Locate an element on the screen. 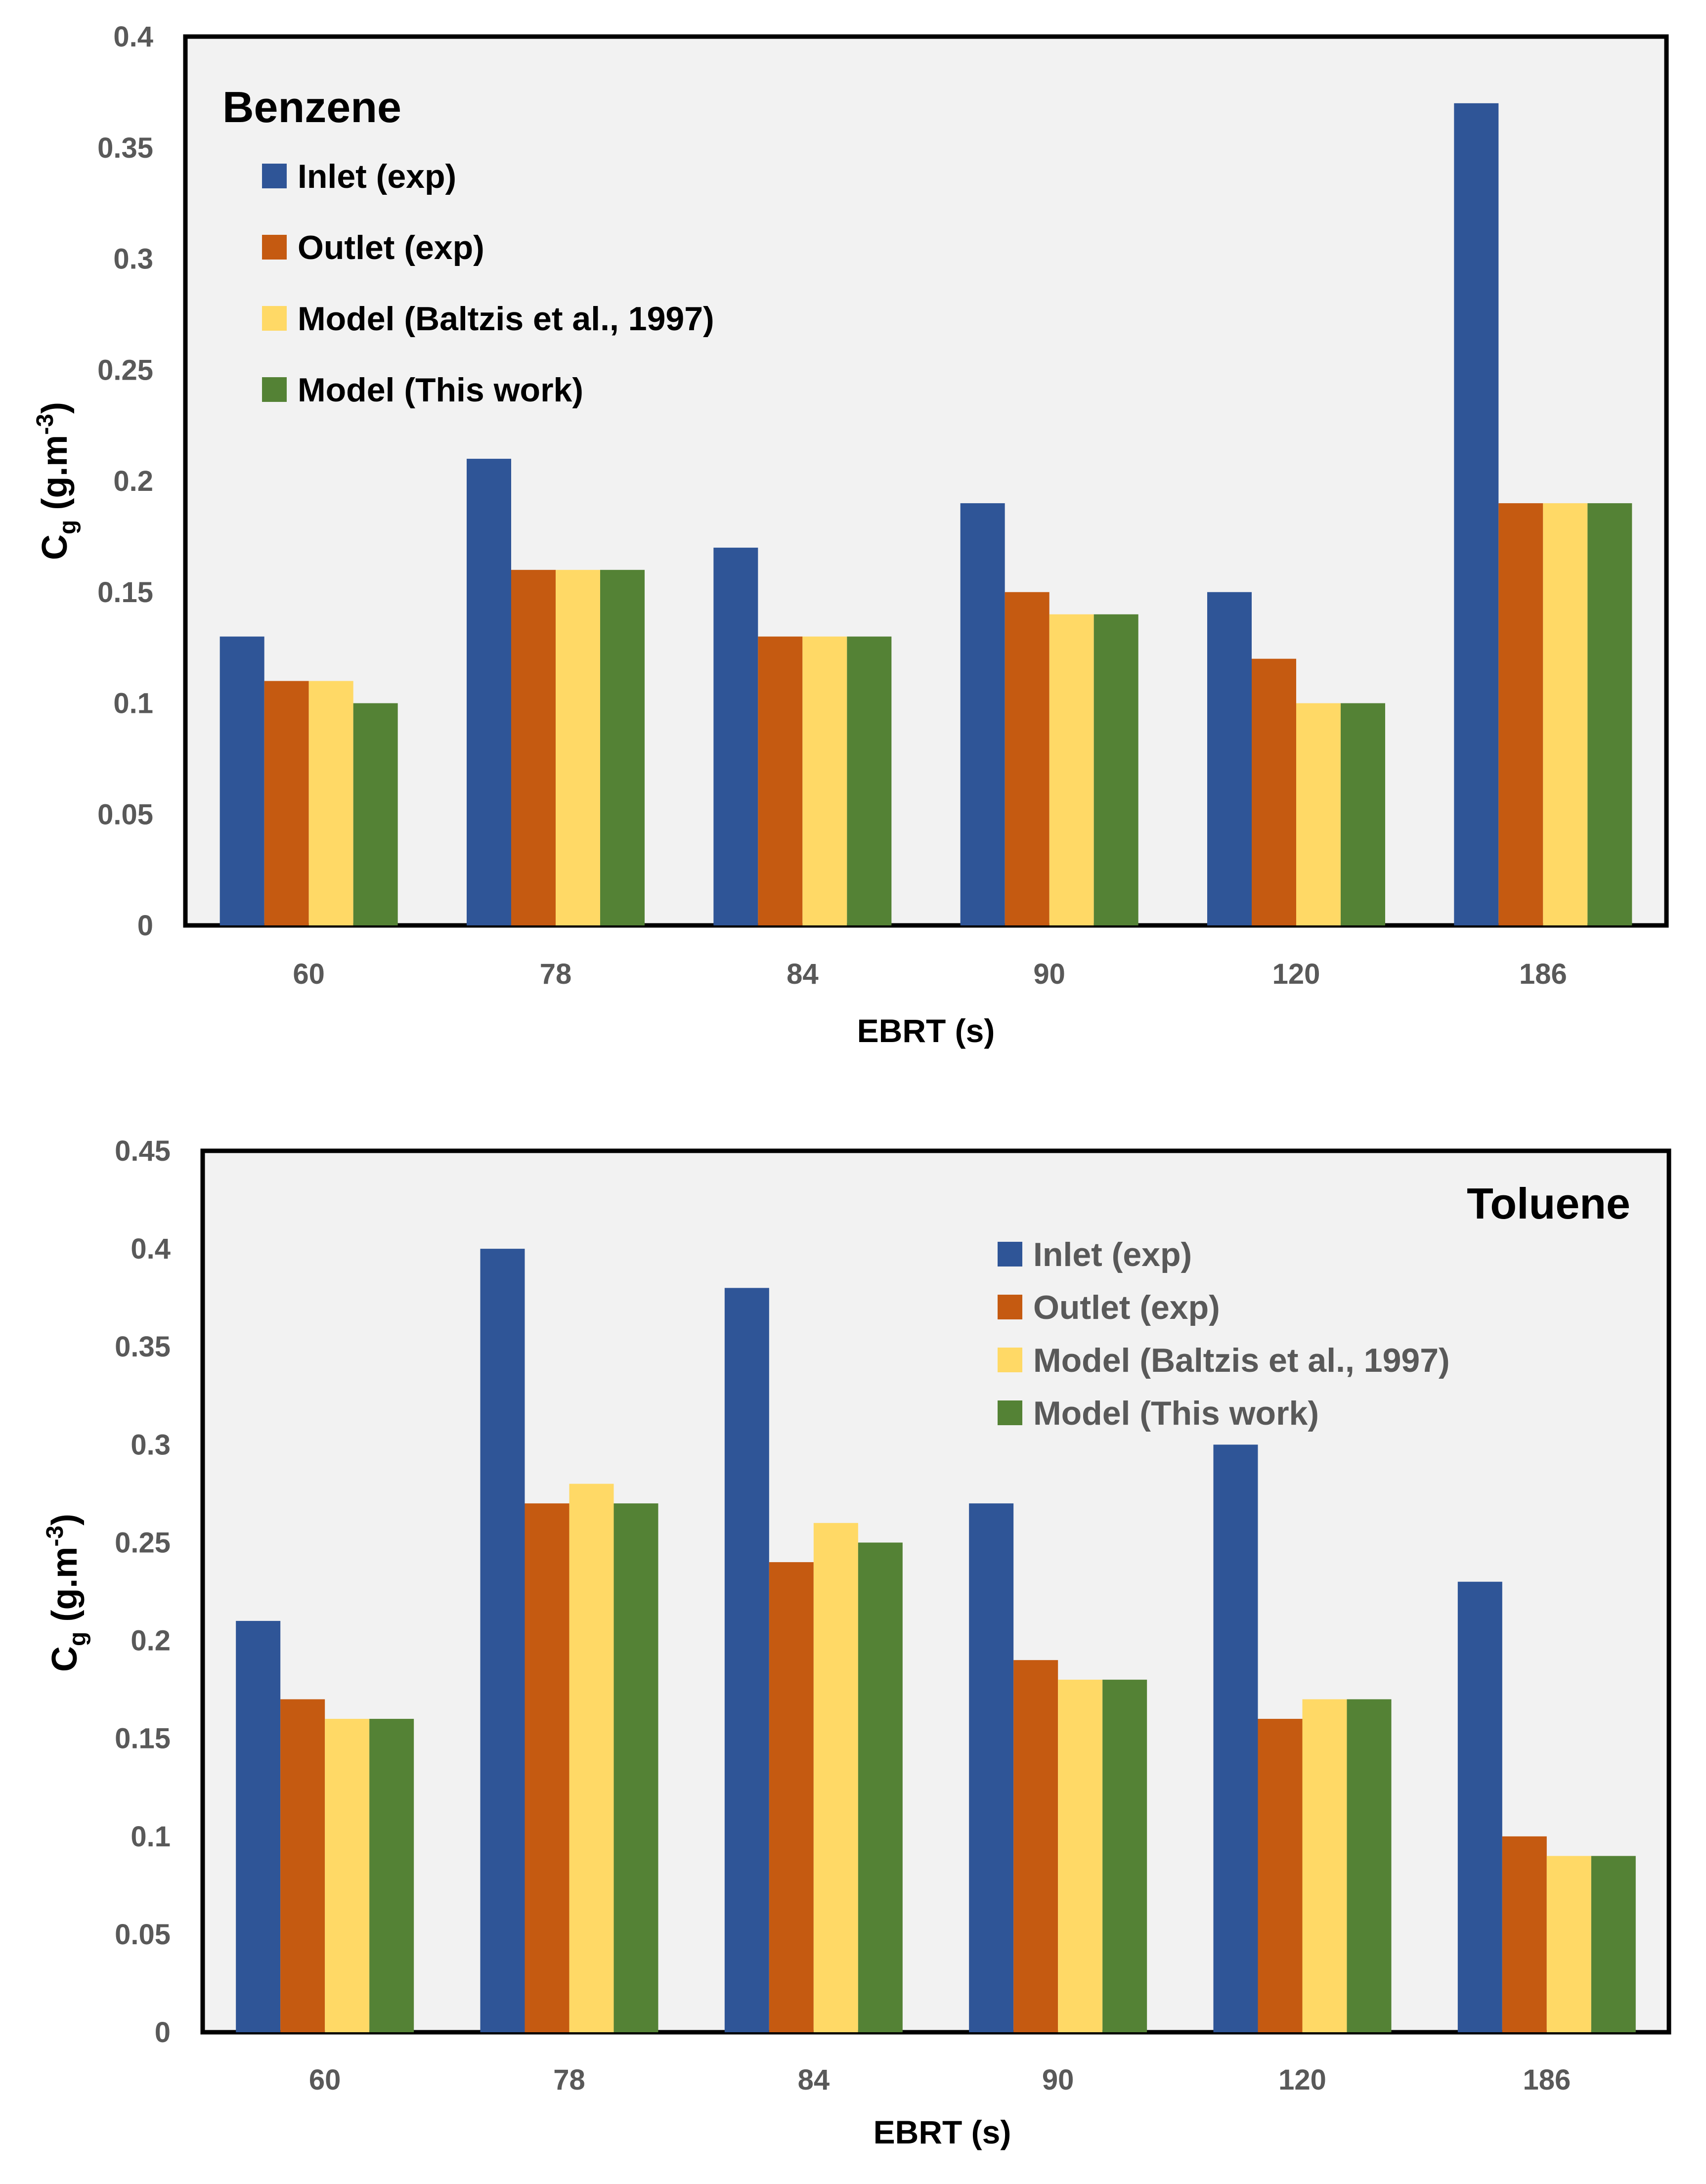 The height and width of the screenshot is (2184, 1706). benzene-x-tick-label: 186 is located at coordinates (1543, 974).